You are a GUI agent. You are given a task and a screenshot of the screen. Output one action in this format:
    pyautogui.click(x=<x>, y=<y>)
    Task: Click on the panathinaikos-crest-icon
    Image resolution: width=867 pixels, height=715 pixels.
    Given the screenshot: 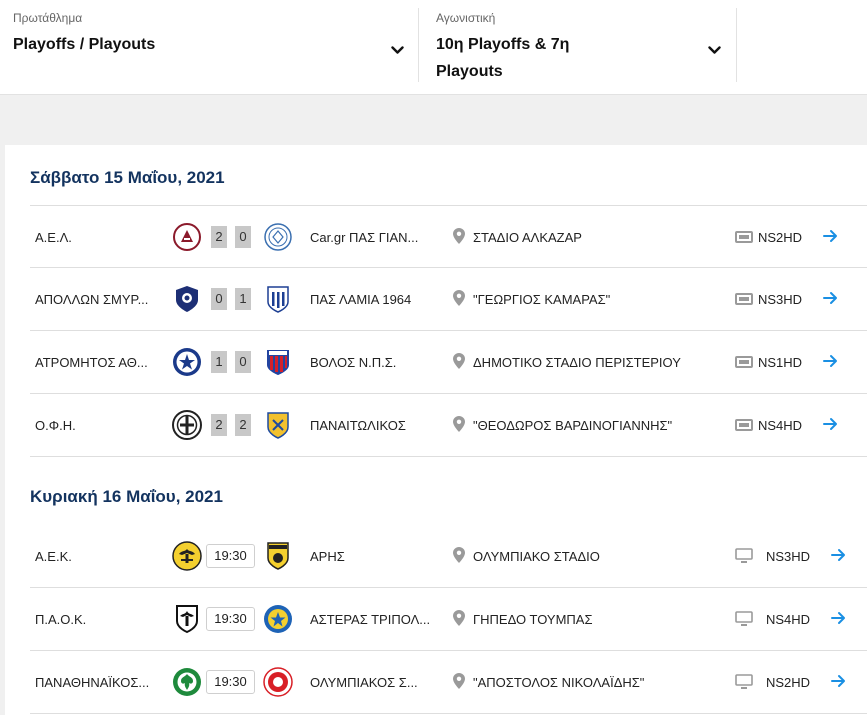 What is the action you would take?
    pyautogui.click(x=187, y=682)
    